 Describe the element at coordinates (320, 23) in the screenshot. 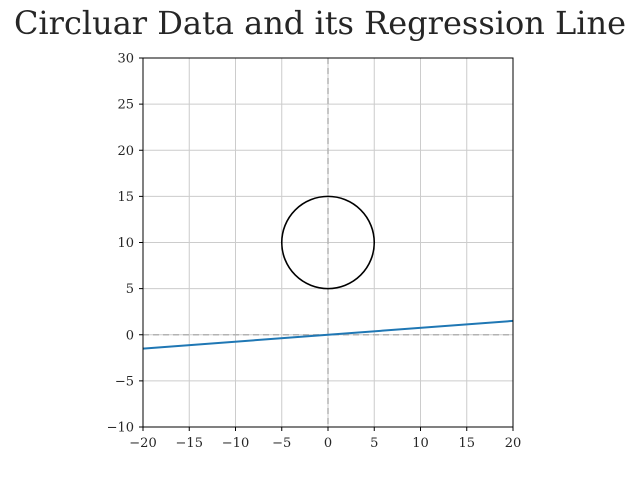

I see `chart-title: Circluar Data and its Regression Line` at that location.